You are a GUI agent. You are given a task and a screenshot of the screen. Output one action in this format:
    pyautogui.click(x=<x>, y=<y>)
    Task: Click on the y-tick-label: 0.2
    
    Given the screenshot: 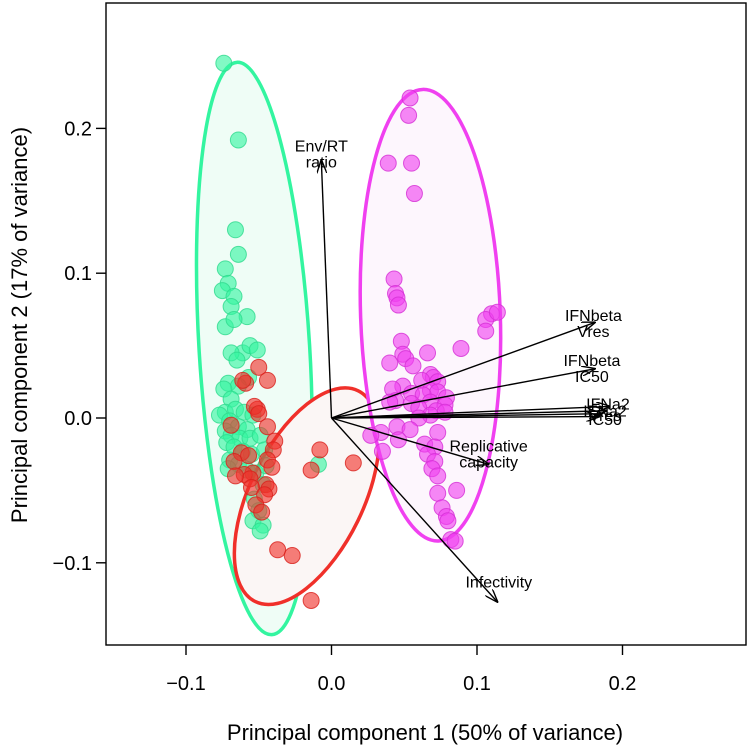 What is the action you would take?
    pyautogui.click(x=78, y=129)
    